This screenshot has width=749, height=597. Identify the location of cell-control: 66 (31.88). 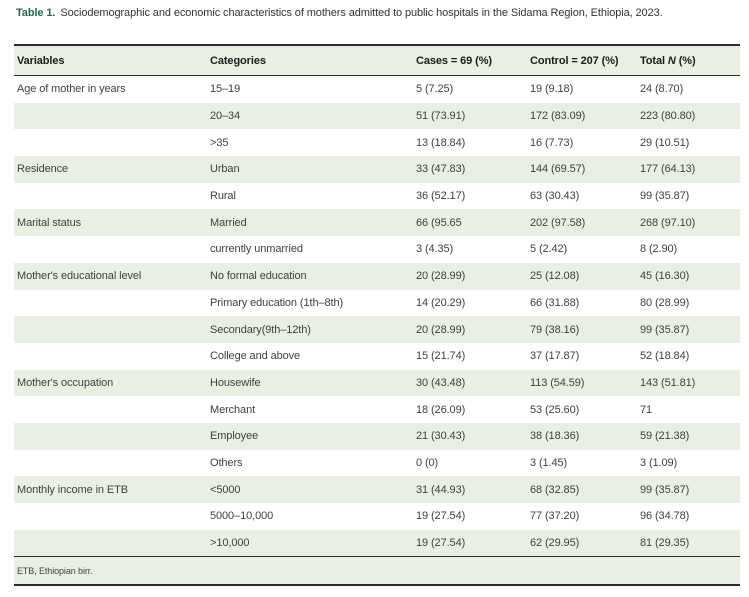
(555, 302).